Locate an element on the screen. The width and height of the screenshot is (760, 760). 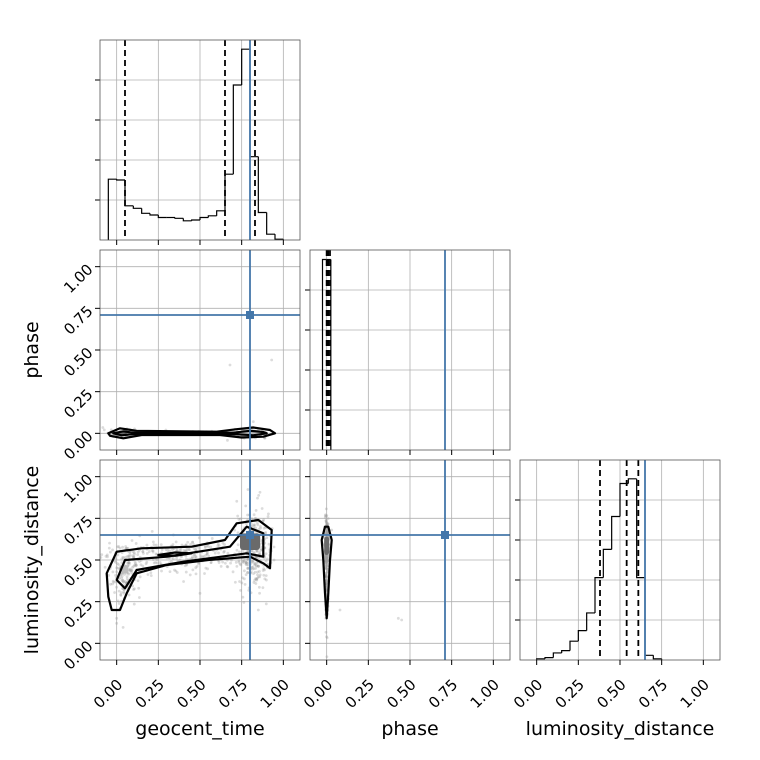
ytick-label-1-0-4: 1.00 is located at coordinates (78, 278).